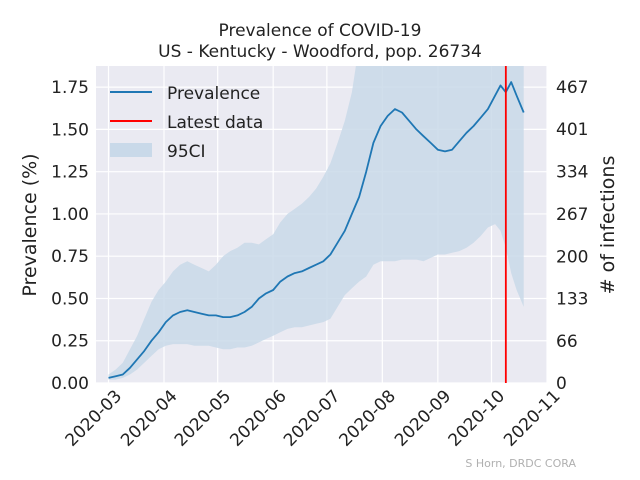 The height and width of the screenshot is (480, 640). Describe the element at coordinates (30, 224) in the screenshot. I see `y-axis-label: Prevalence (%)` at that location.